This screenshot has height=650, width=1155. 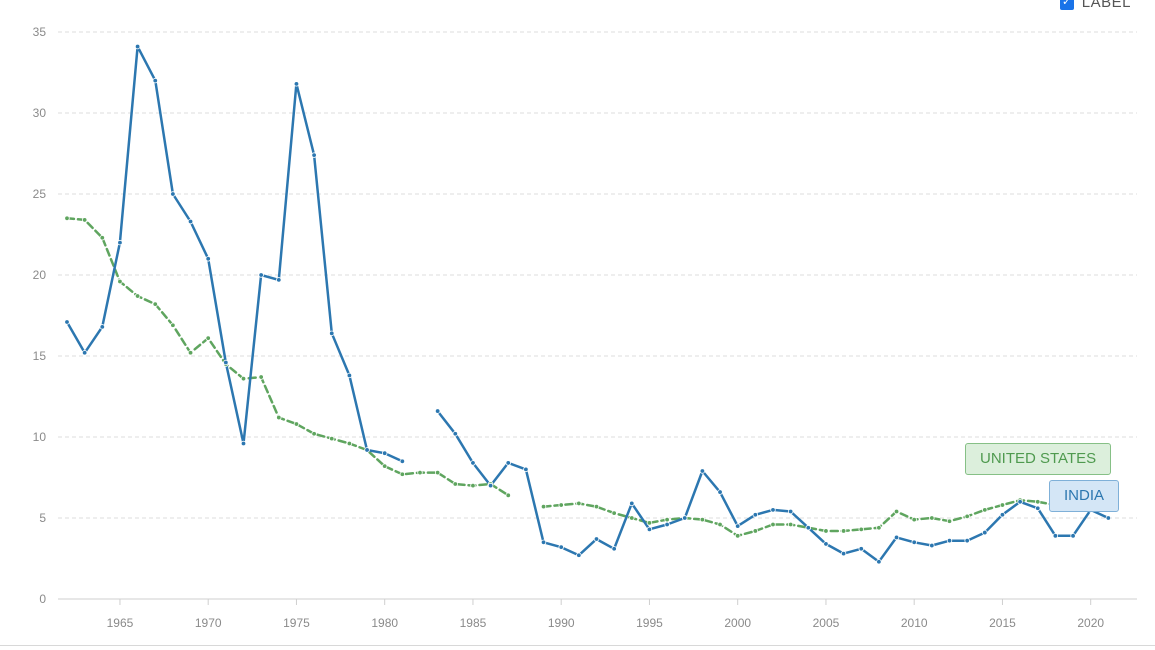 What do you see at coordinates (702, 519) in the screenshot?
I see `point-united-states-1998` at bounding box center [702, 519].